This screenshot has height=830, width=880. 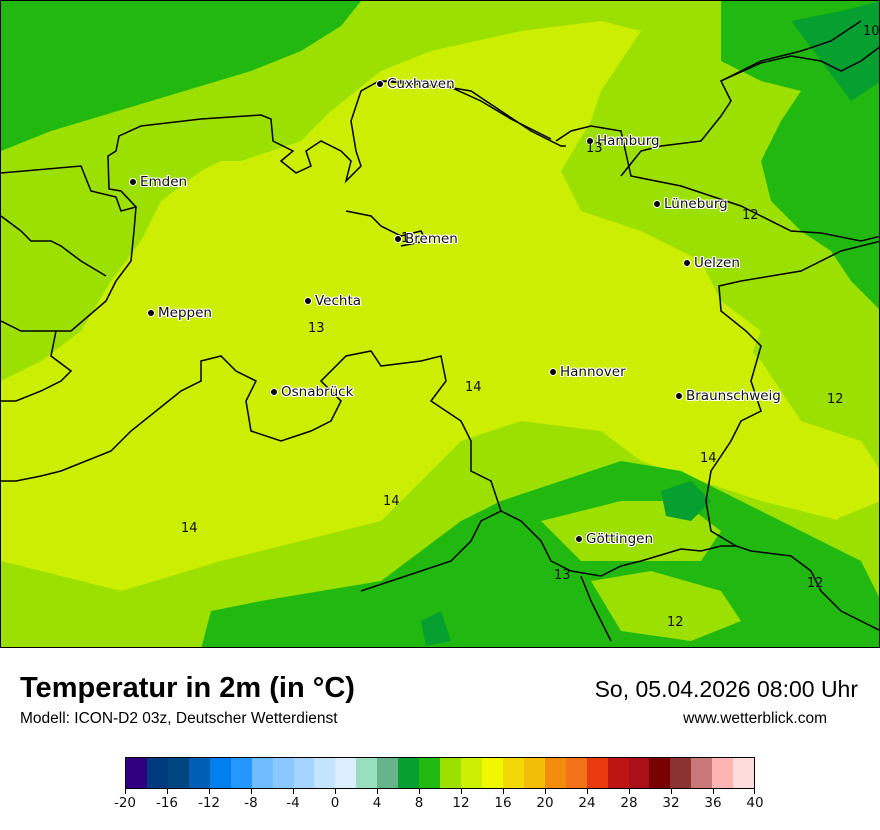 What do you see at coordinates (726, 689) in the screenshot?
I see `forecast-datetime: So, 05.04.2026 08:00 Uhr` at bounding box center [726, 689].